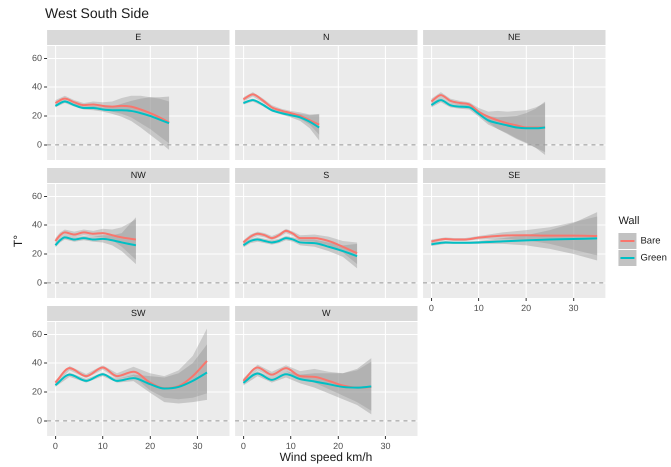 The width and height of the screenshot is (671, 467). I want to click on text: West South Side, so click(97, 13).